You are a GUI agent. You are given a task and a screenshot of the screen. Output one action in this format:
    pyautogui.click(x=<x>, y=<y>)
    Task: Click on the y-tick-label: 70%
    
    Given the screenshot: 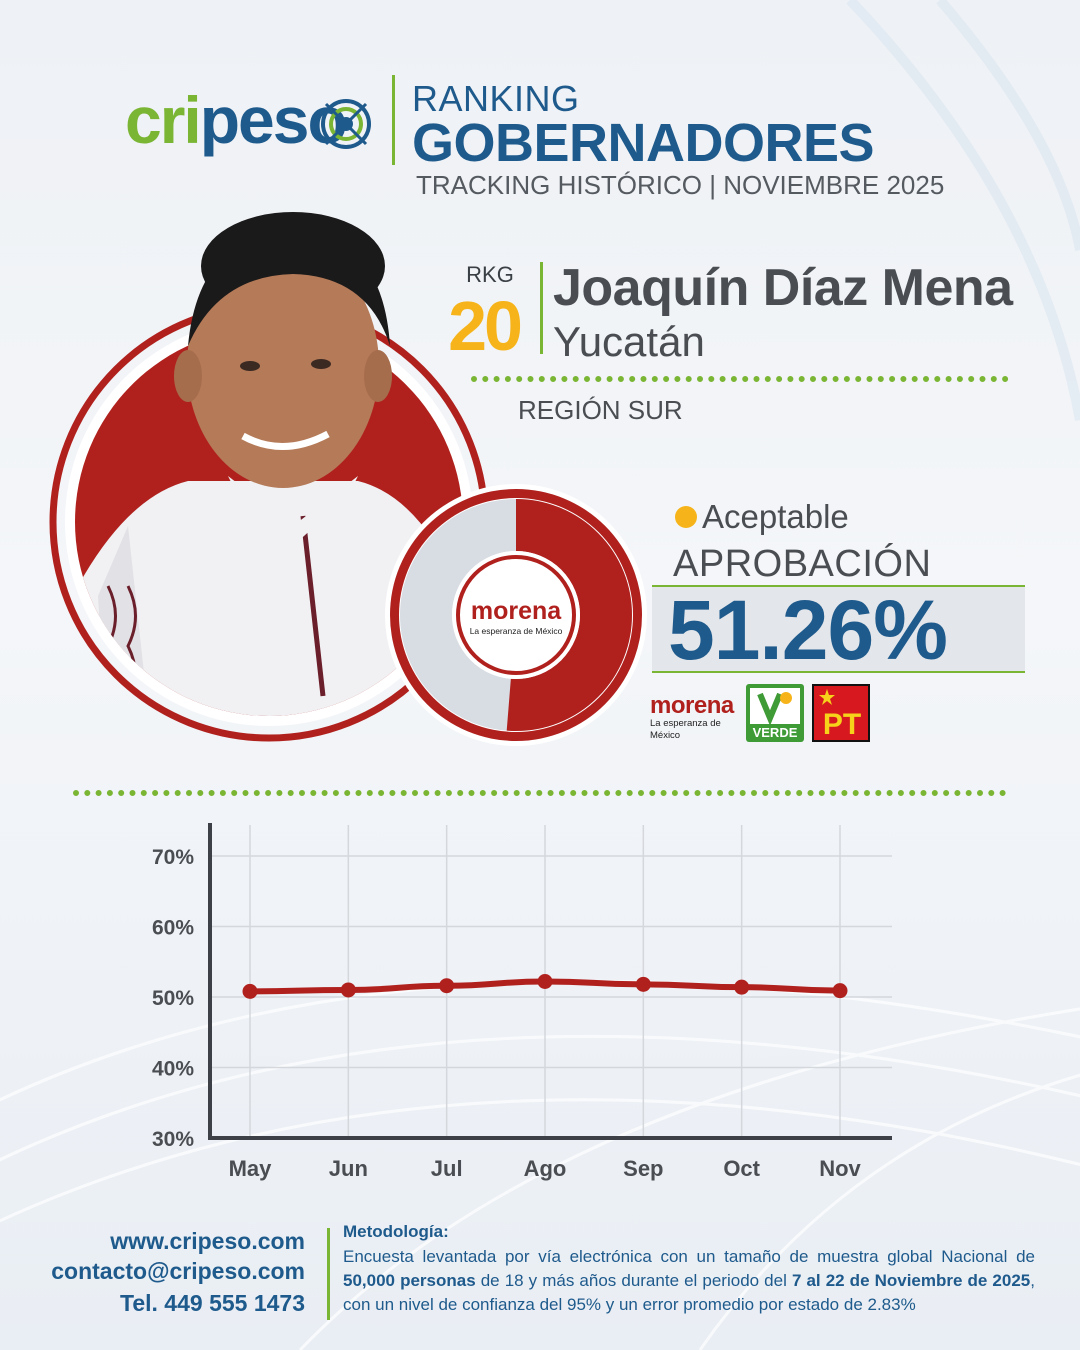 What is the action you would take?
    pyautogui.click(x=173, y=857)
    